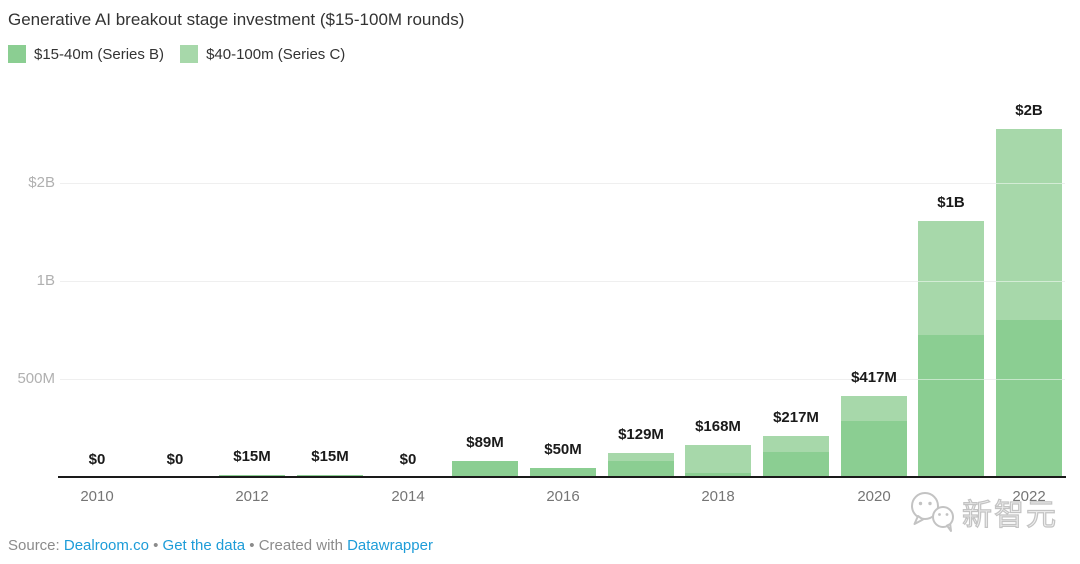 The width and height of the screenshot is (1080, 564). What do you see at coordinates (276, 54) in the screenshot?
I see `legend-label-series-c: $40-100m (Series C)` at bounding box center [276, 54].